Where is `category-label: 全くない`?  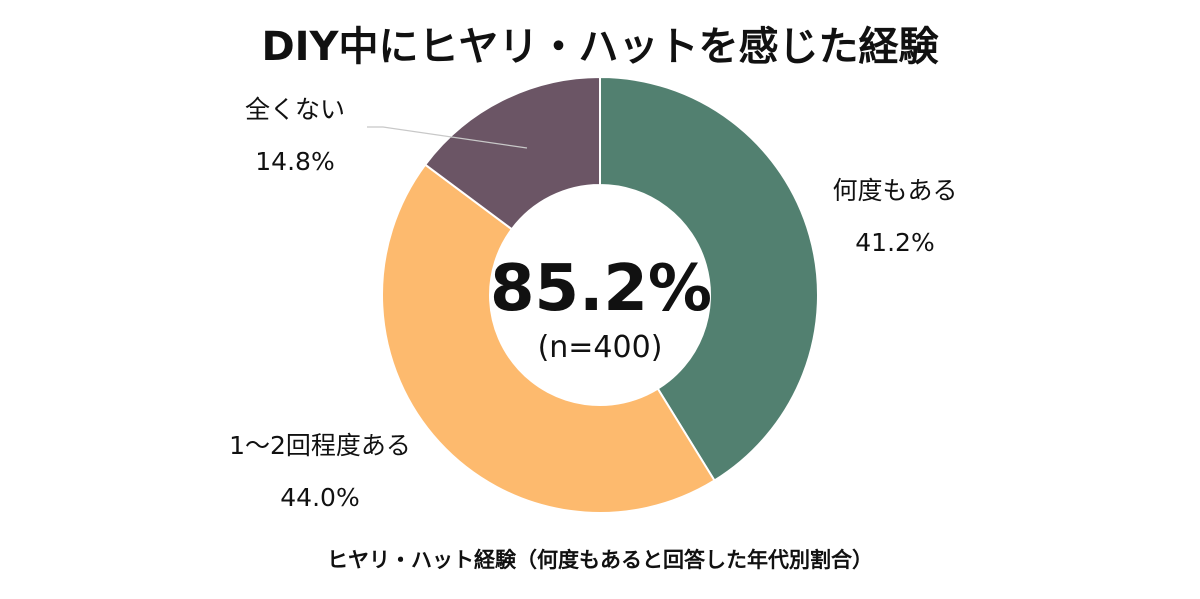 category-label: 全くない is located at coordinates (294, 109).